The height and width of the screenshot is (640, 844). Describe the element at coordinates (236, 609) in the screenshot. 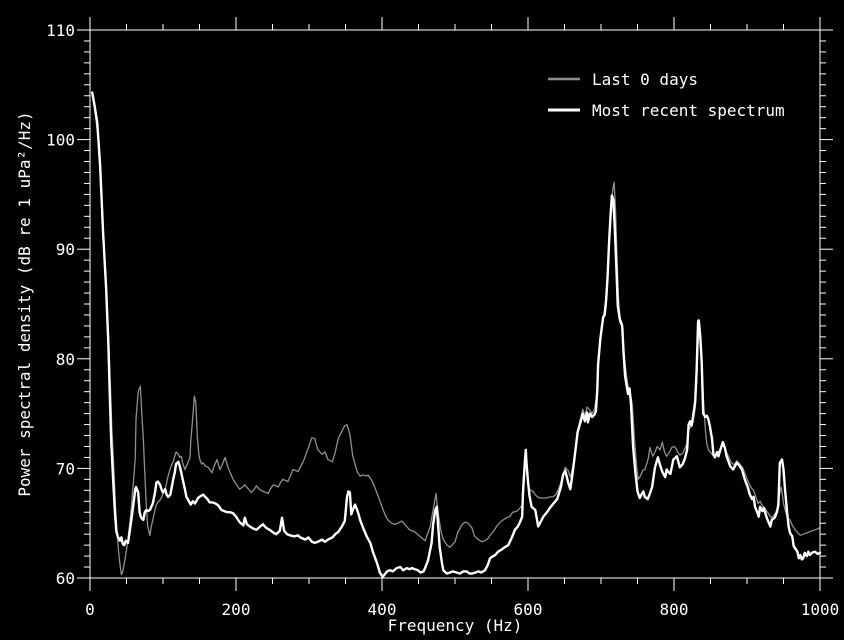

I see `x-tick-label: 200` at that location.